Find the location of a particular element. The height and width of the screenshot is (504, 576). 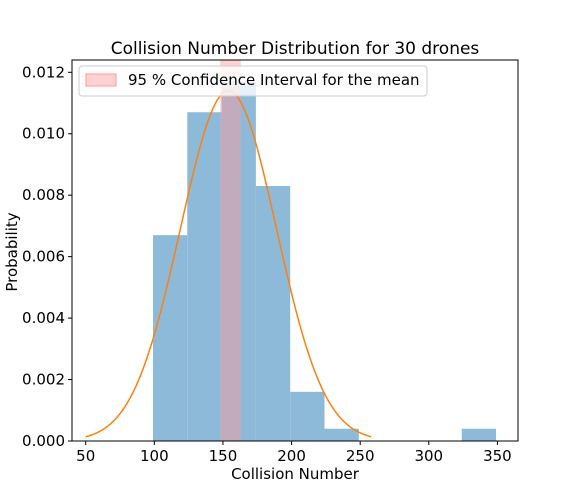

y-axis-ticks: 0.000 0.002 0.004 0.006 0.008 0.010 0.012 is located at coordinates (47, 256).